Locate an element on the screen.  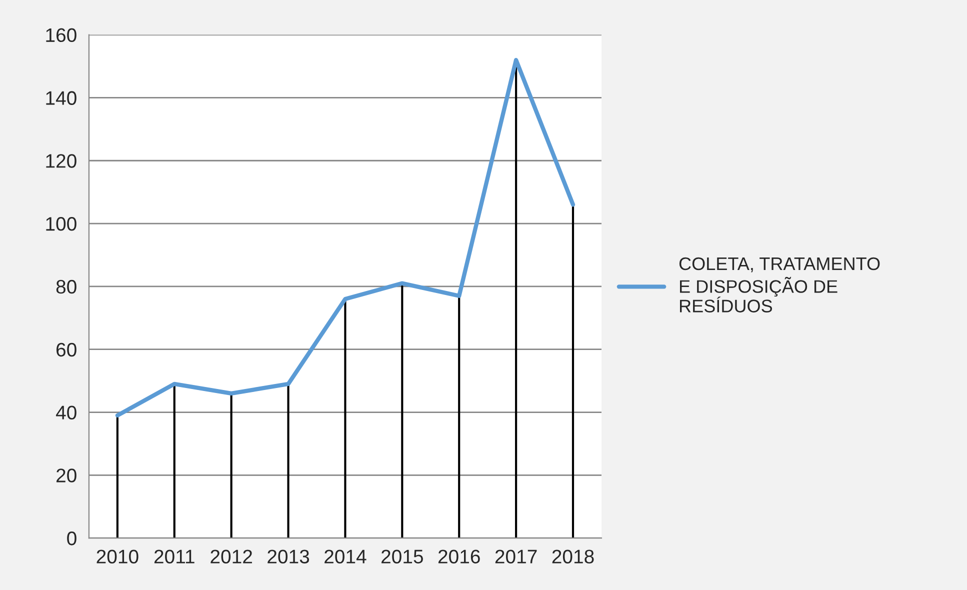
x-tick-label: 2010 is located at coordinates (117, 557).